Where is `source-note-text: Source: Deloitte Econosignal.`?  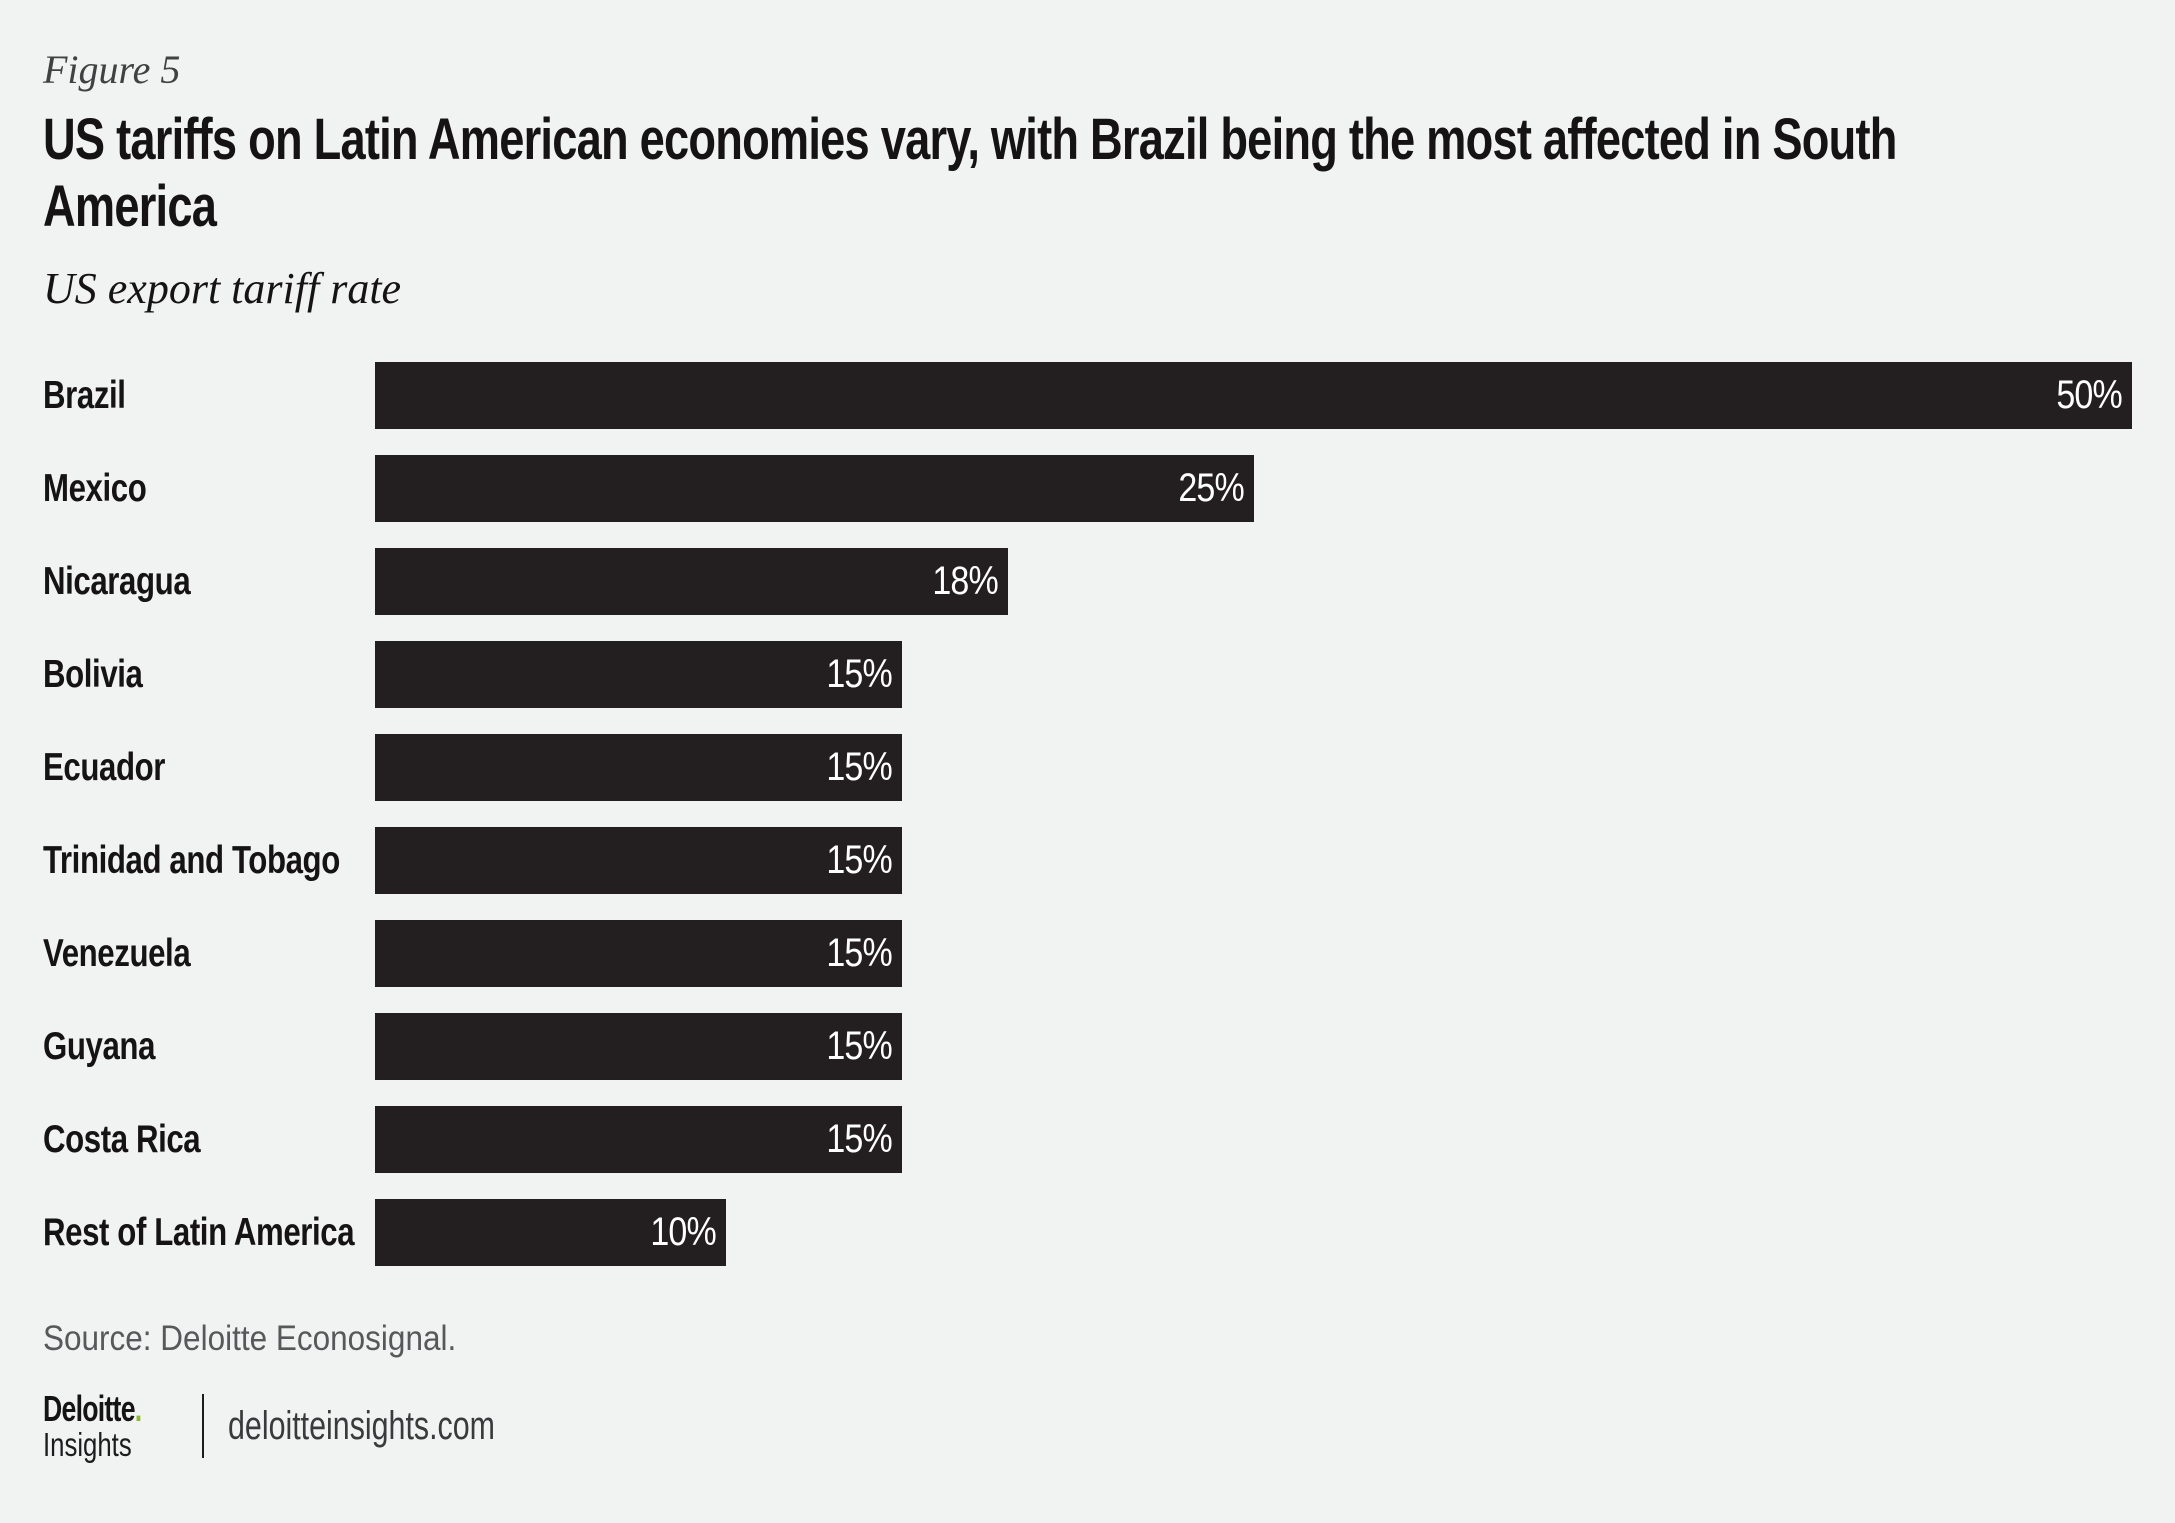
source-note-text: Source: Deloitte Econosignal. is located at coordinates (250, 1338).